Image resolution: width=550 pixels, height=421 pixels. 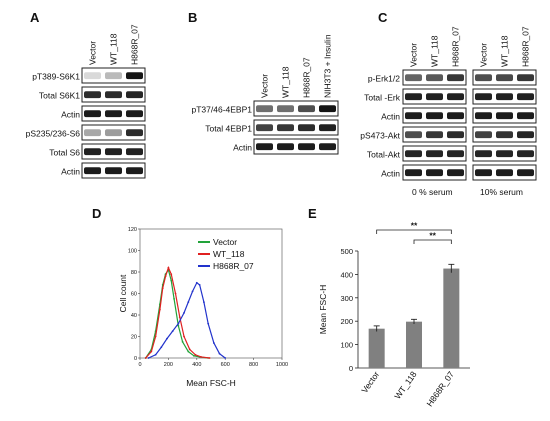 What do you see at coordinates (135, 359) in the screenshot?
I see `y-tick-label: 0` at bounding box center [135, 359].